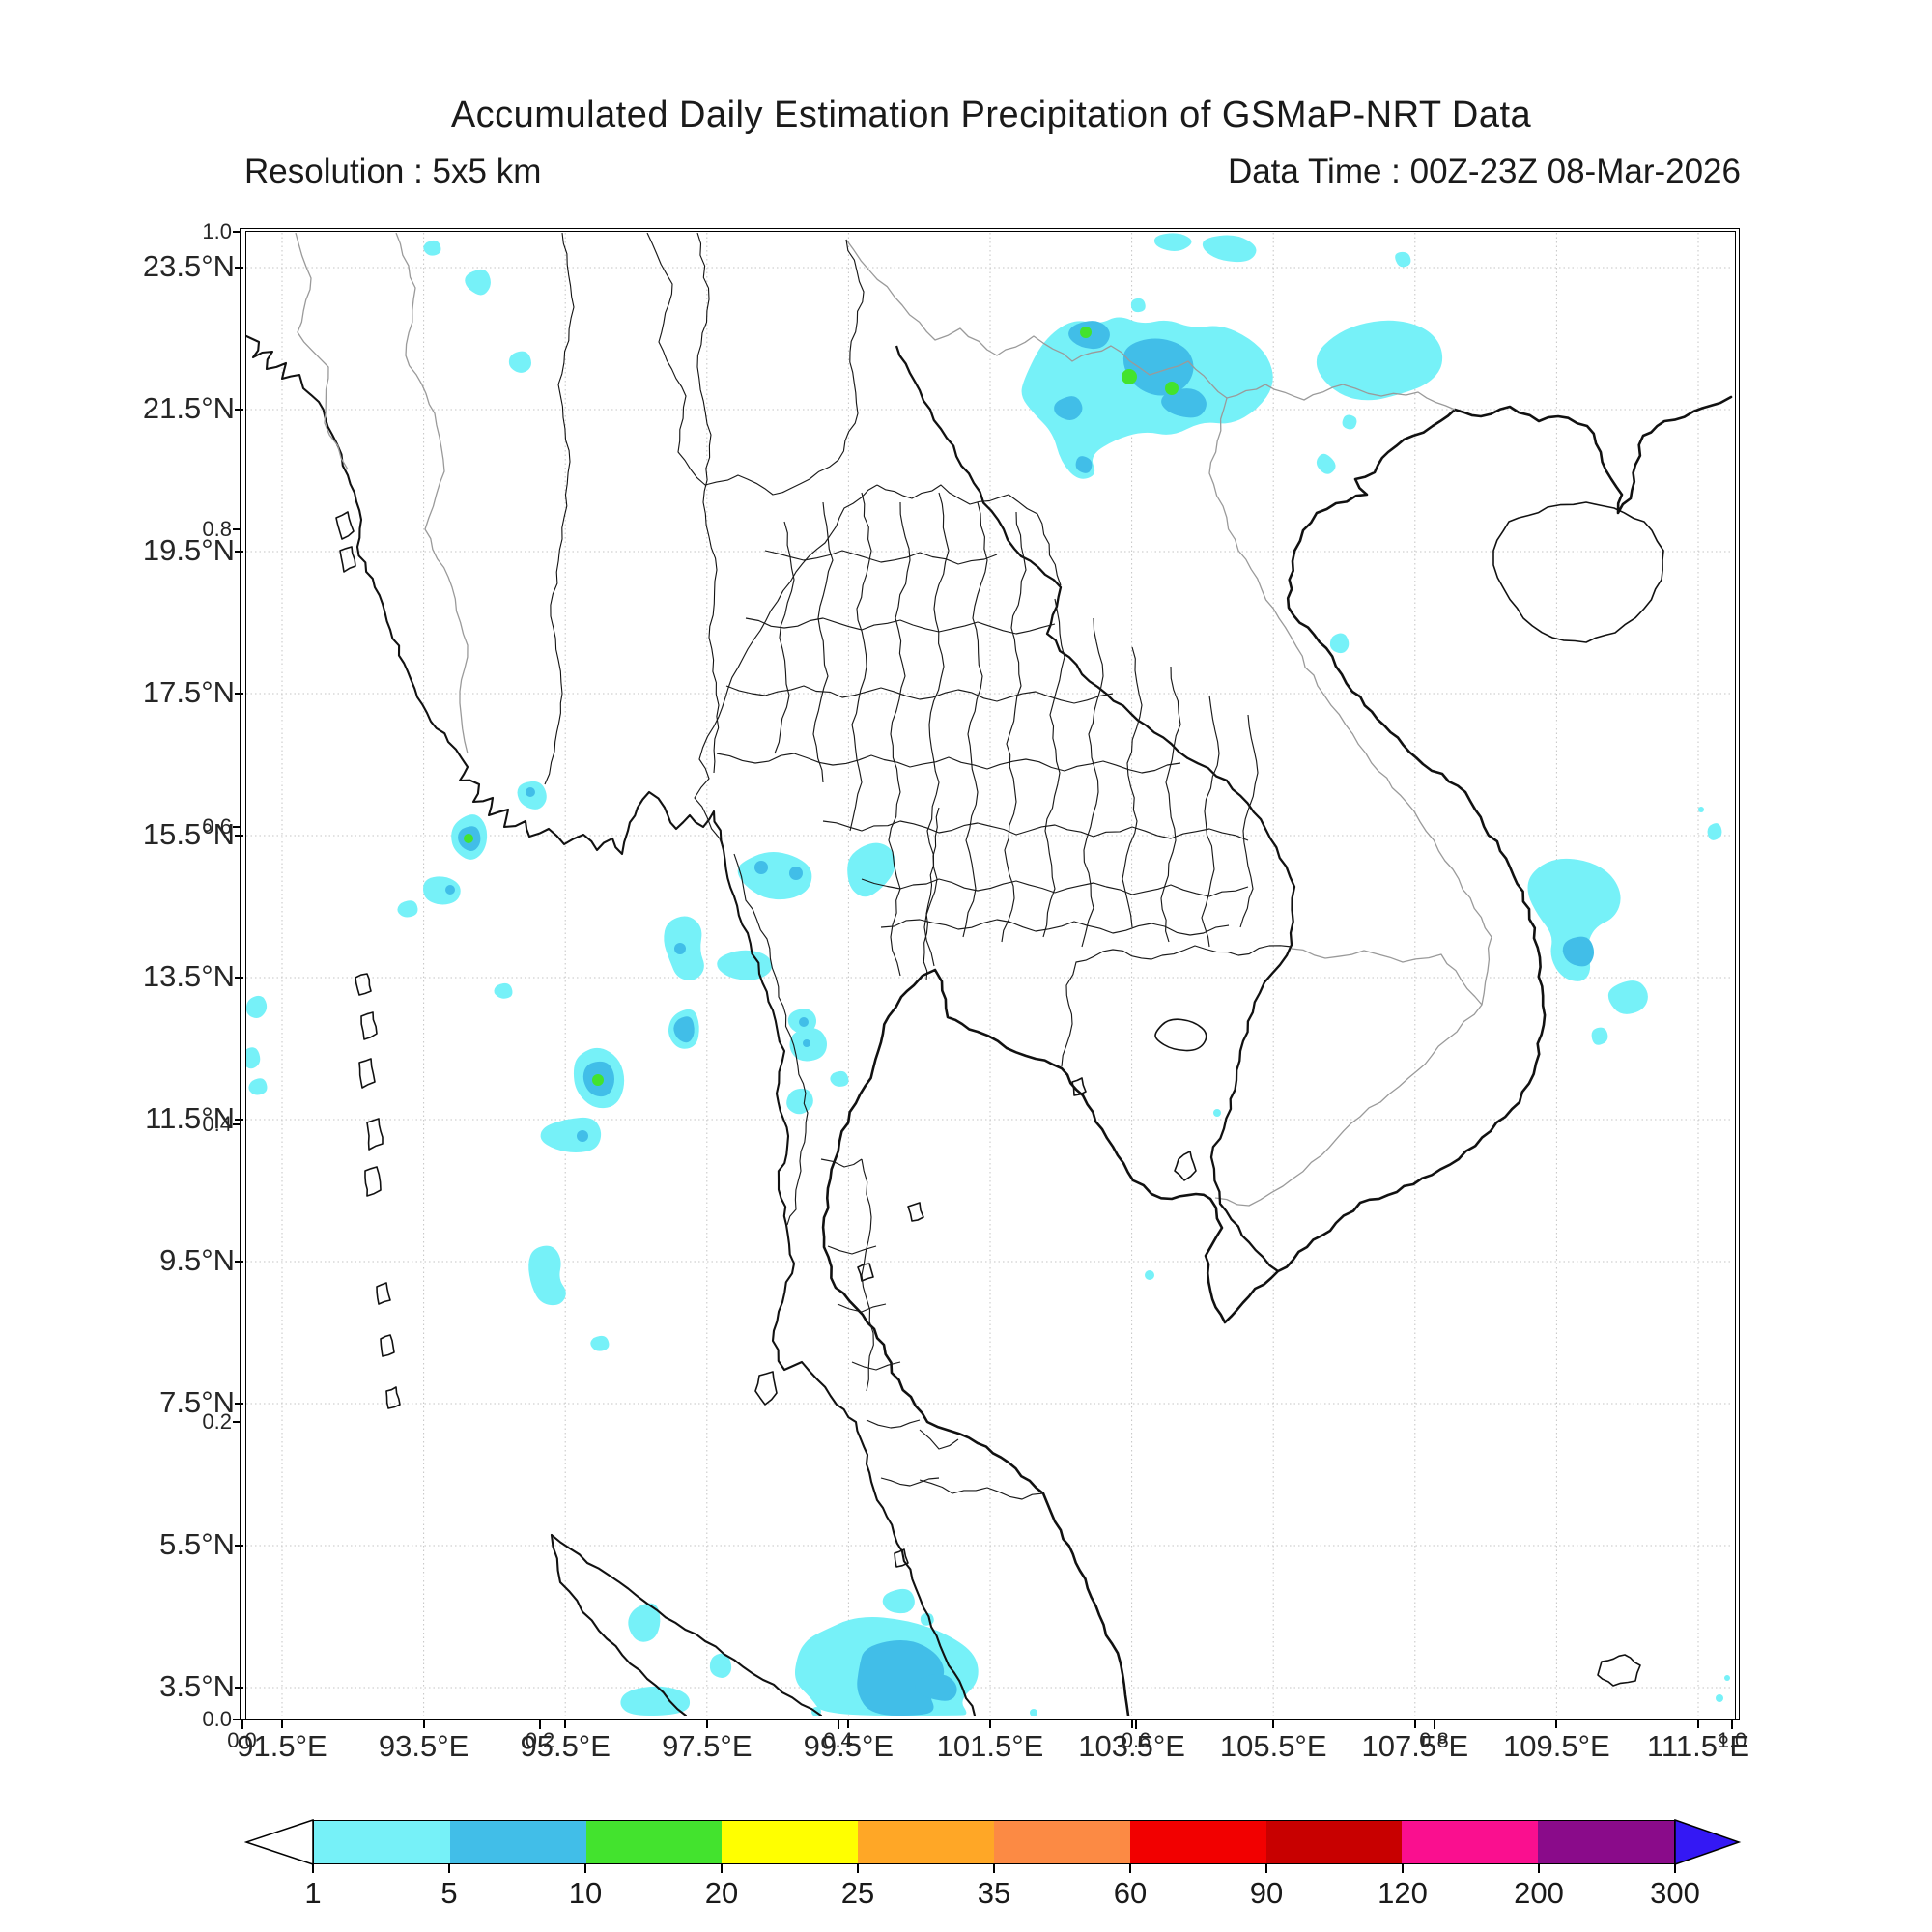  Describe the element at coordinates (217, 1421) in the screenshot. I see `axis2-y-tick-label: 0.2` at that location.